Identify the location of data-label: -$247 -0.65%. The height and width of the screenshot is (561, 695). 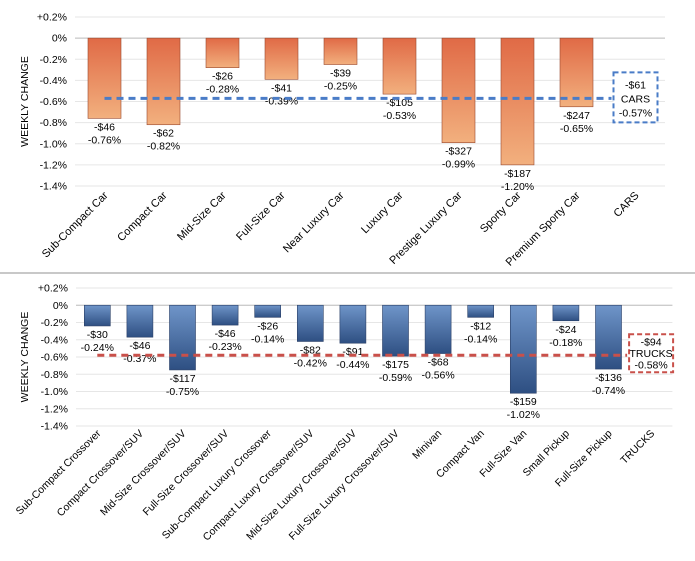
(576, 122).